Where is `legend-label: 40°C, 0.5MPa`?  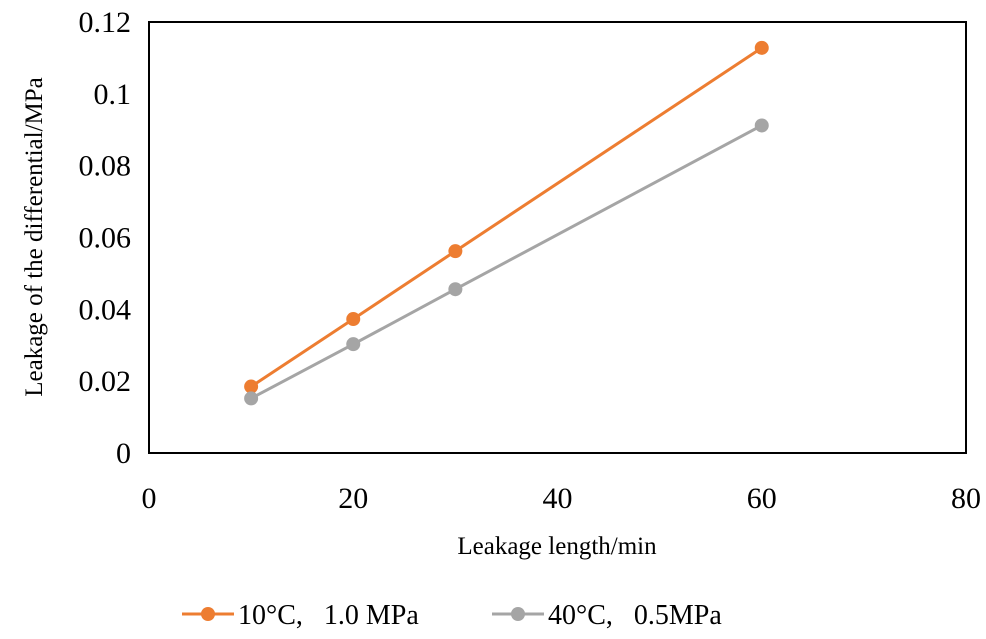 legend-label: 40°C, 0.5MPa is located at coordinates (635, 615).